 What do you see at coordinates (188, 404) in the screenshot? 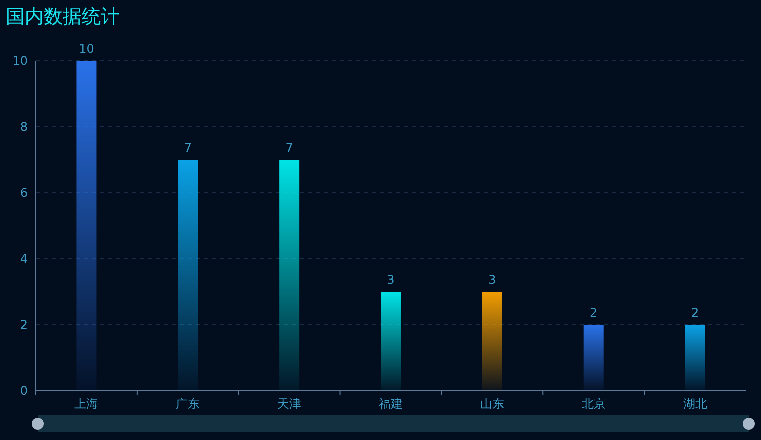
I see `x-tick-label: 广东` at bounding box center [188, 404].